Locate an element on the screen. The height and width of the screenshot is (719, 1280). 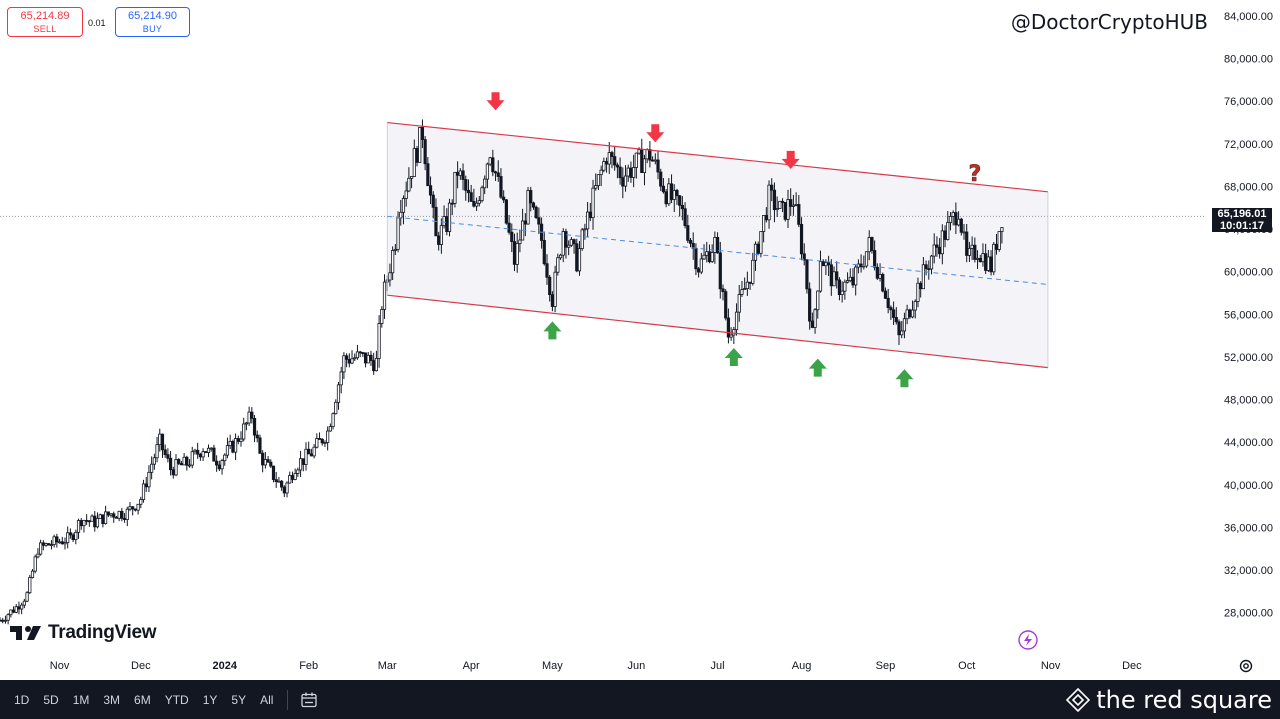
tradingview-logo: TradingView is located at coordinates (83, 633).